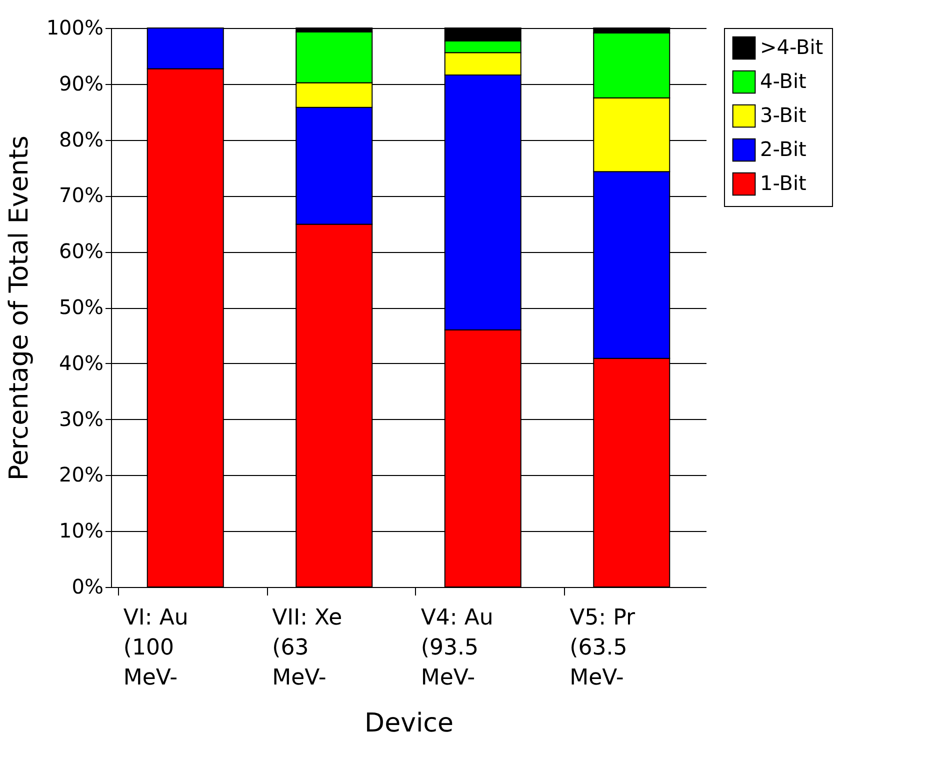 This screenshot has height=781, width=934. Describe the element at coordinates (81, 530) in the screenshot. I see `y-tick-label: 10%` at that location.